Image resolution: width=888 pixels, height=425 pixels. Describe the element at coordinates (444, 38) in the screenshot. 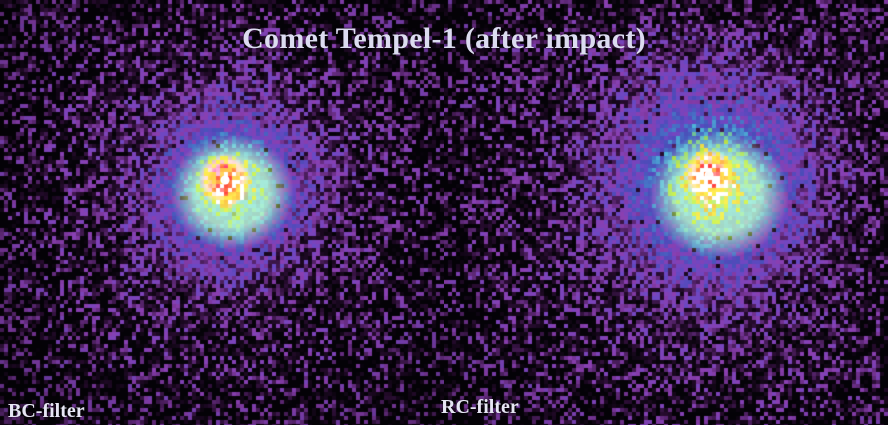

I see `figure-title: Comet Tempel-1 (after impact)` at that location.